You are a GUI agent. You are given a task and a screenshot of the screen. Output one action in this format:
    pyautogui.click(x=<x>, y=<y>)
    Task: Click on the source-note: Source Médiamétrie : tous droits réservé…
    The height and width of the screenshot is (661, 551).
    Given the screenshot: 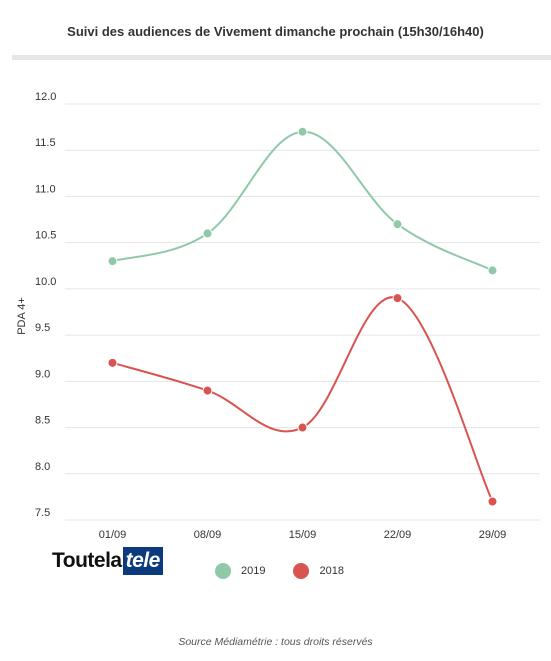 What is the action you would take?
    pyautogui.click(x=275, y=642)
    